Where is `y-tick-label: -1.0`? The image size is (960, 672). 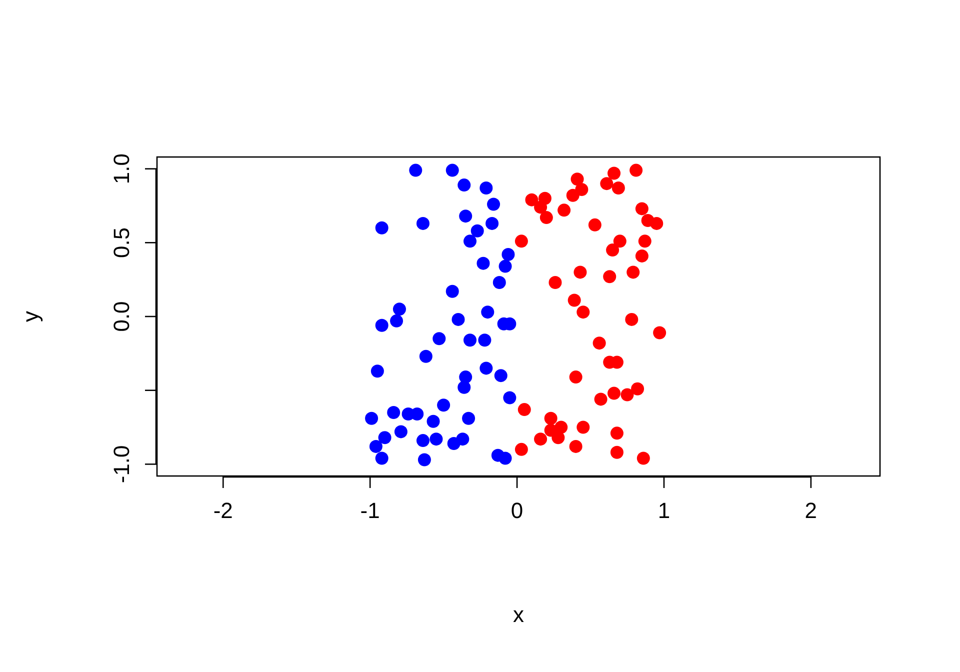 y-tick-label: -1.0 is located at coordinates (121, 464).